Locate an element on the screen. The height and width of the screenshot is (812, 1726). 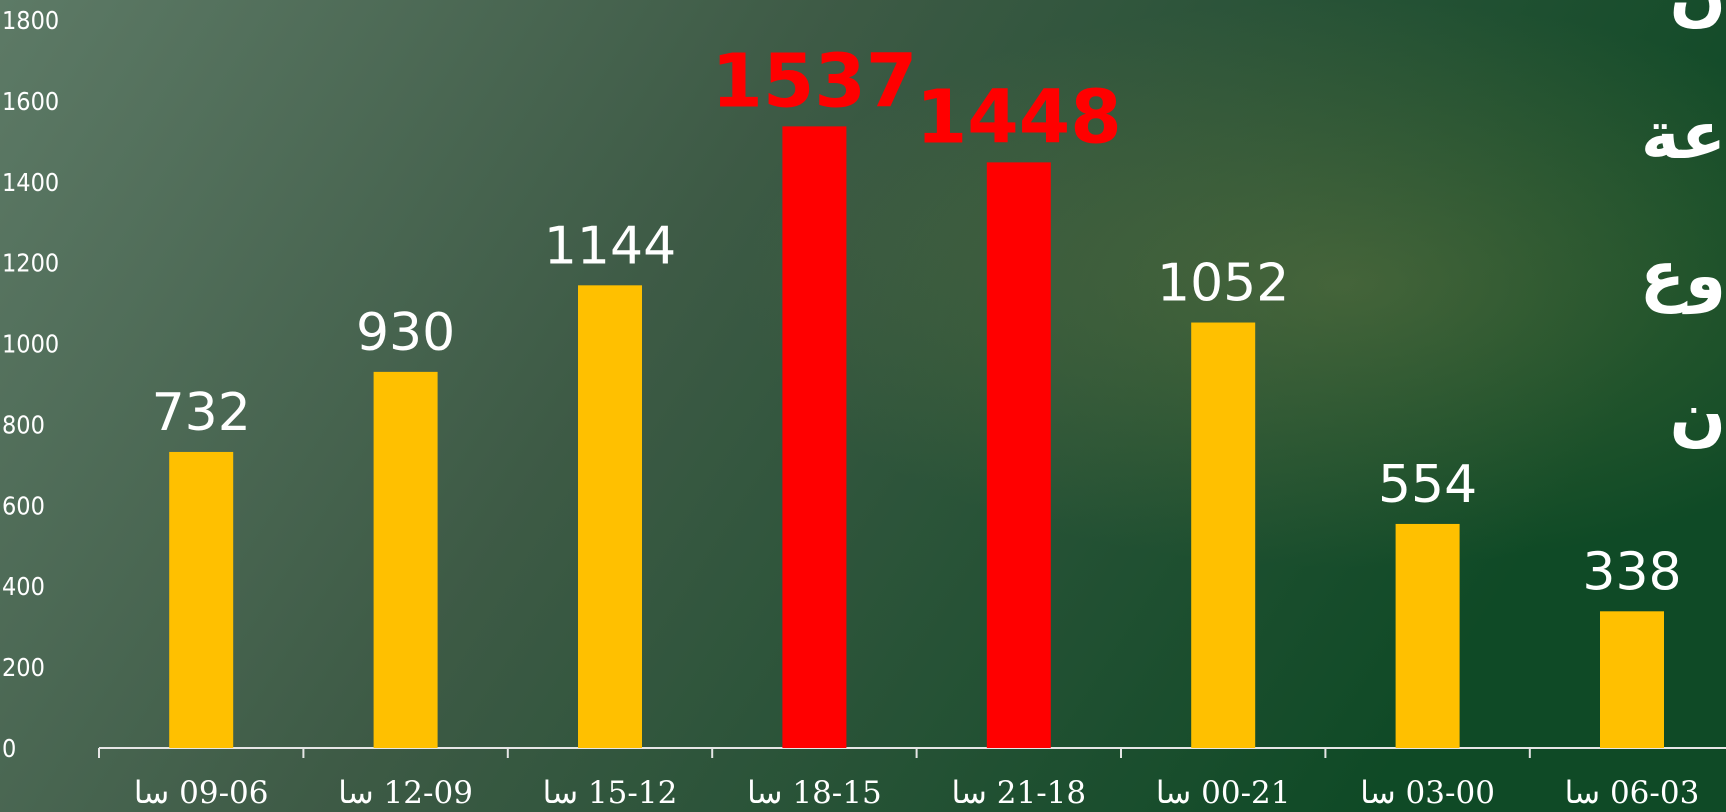
x-tick-label: 03-00 سا is located at coordinates (1427, 793).